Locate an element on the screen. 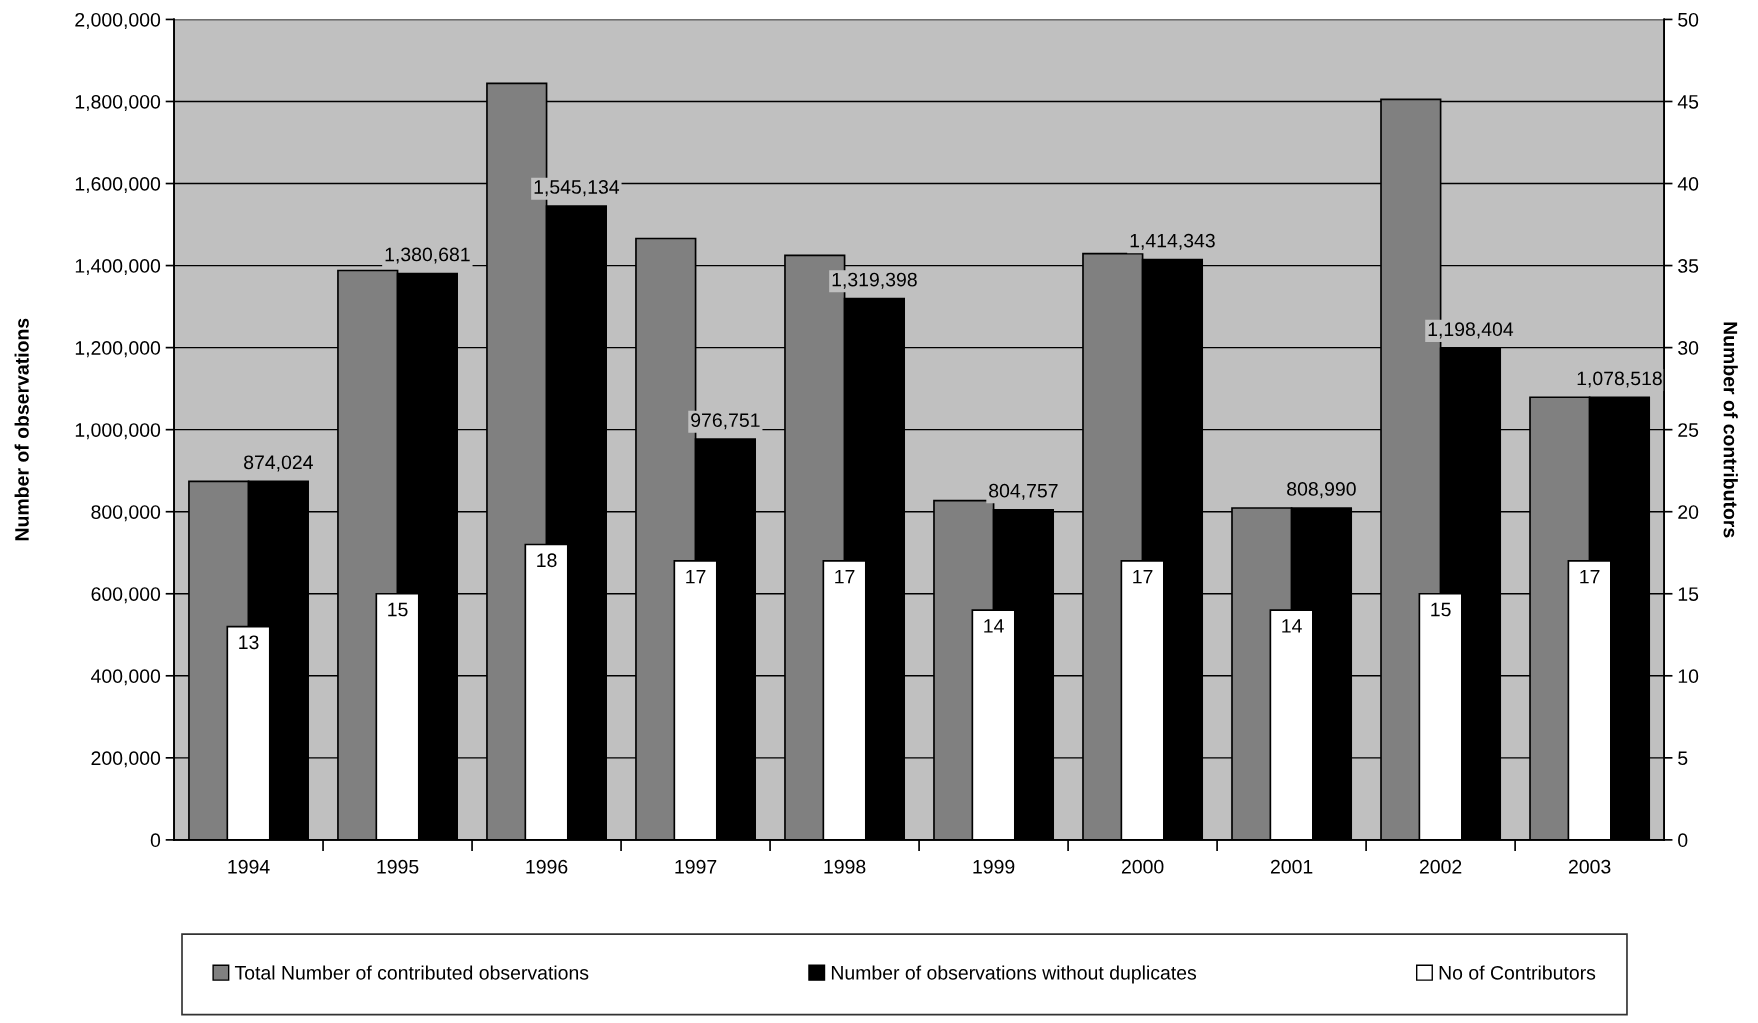 The image size is (1758, 1023). y2-tick-label: 30 is located at coordinates (1688, 348).